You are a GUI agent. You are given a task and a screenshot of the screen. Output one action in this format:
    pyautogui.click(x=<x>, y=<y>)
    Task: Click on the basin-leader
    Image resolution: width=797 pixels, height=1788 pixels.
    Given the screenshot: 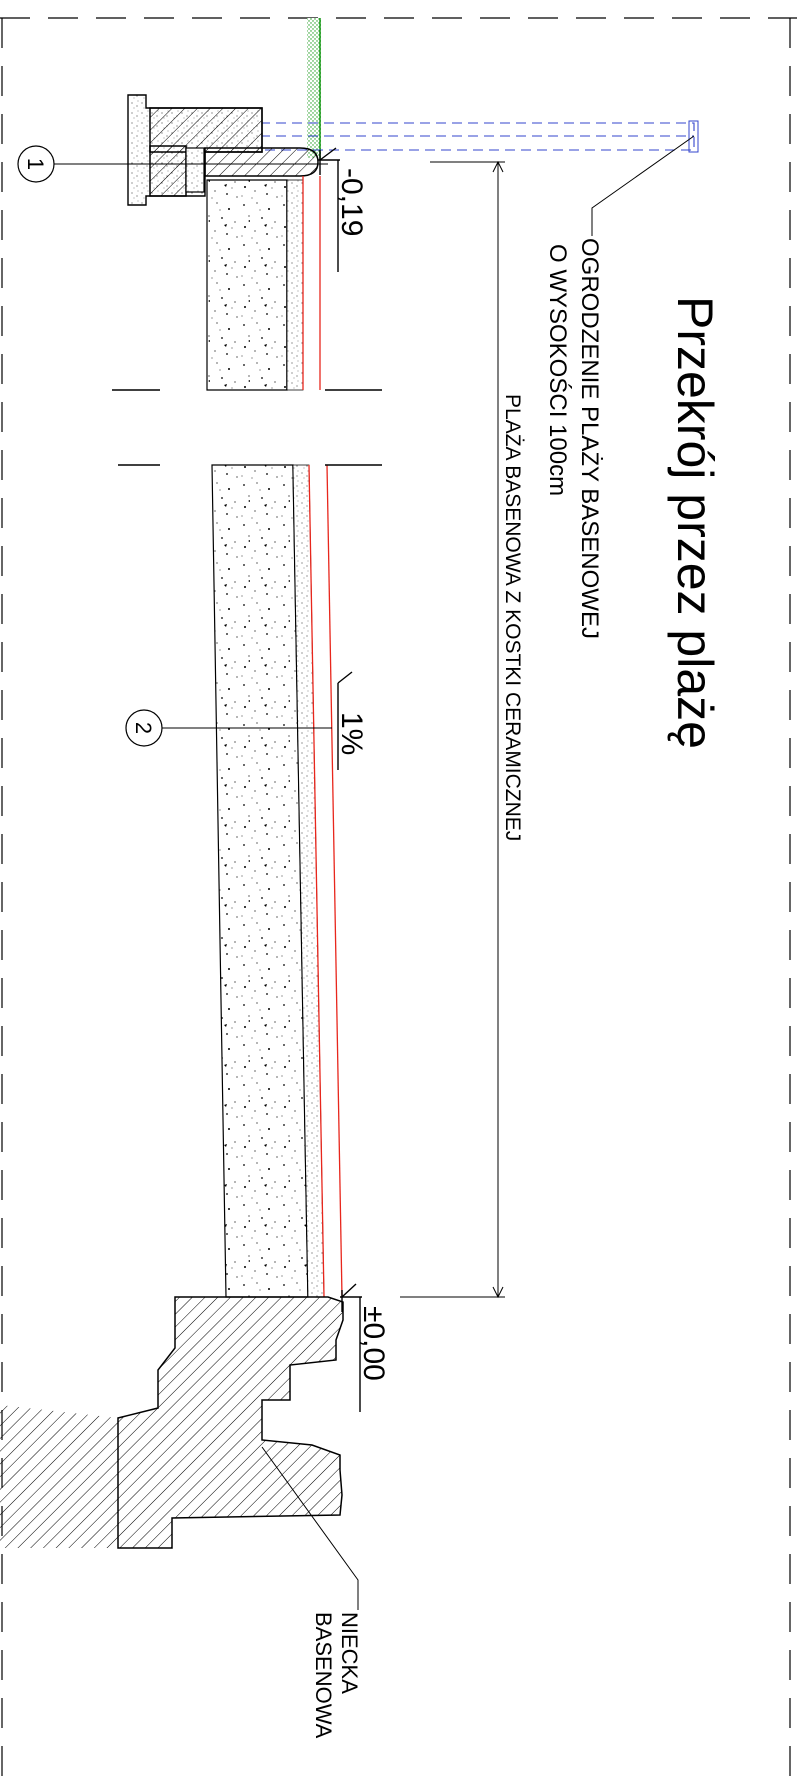 What is the action you would take?
    pyautogui.click(x=310, y=1528)
    